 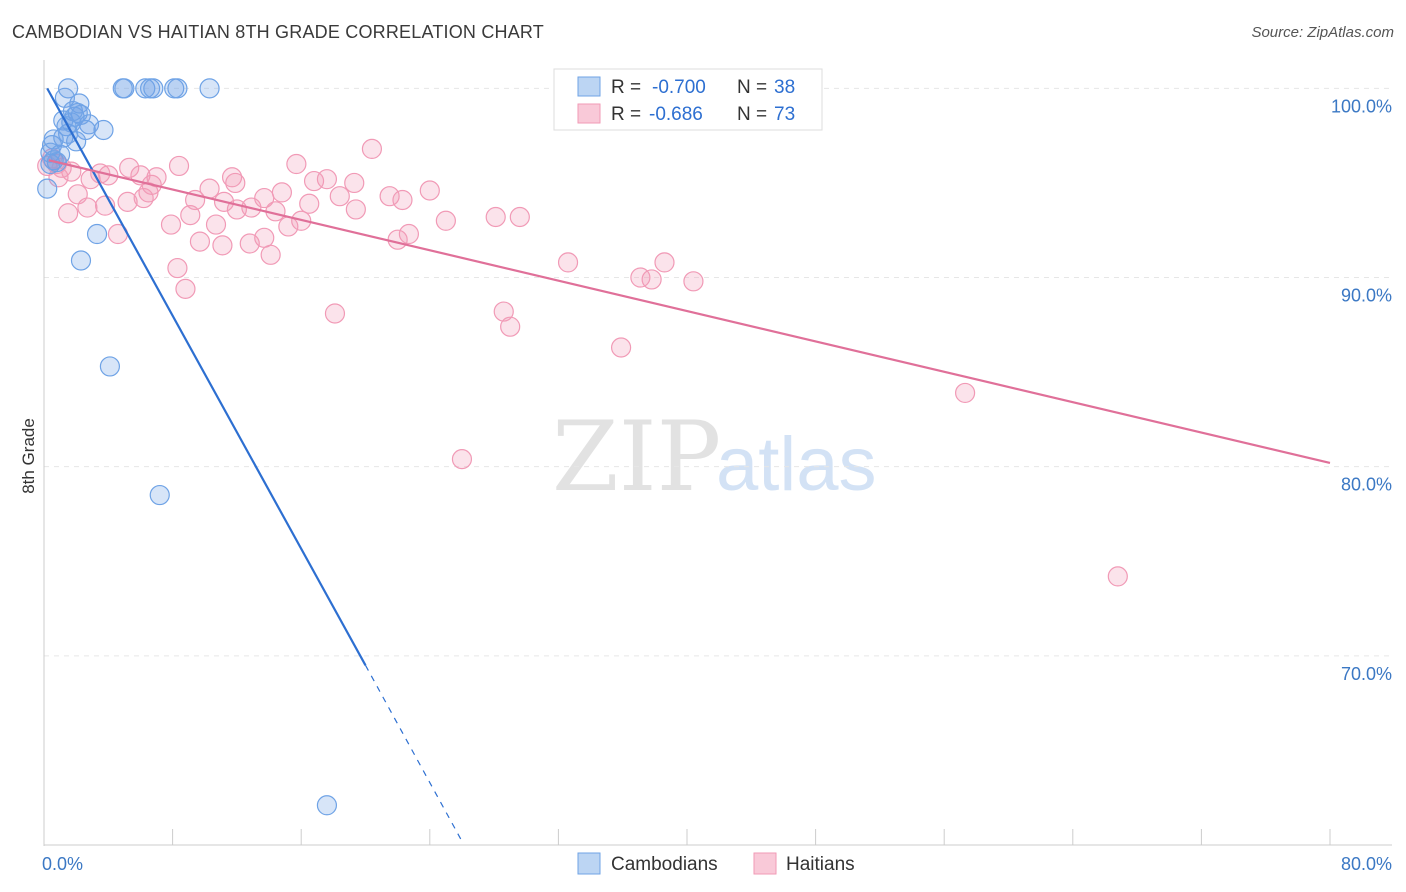 I want to click on y-tick-label: 90.0%, so click(x=1366, y=296).